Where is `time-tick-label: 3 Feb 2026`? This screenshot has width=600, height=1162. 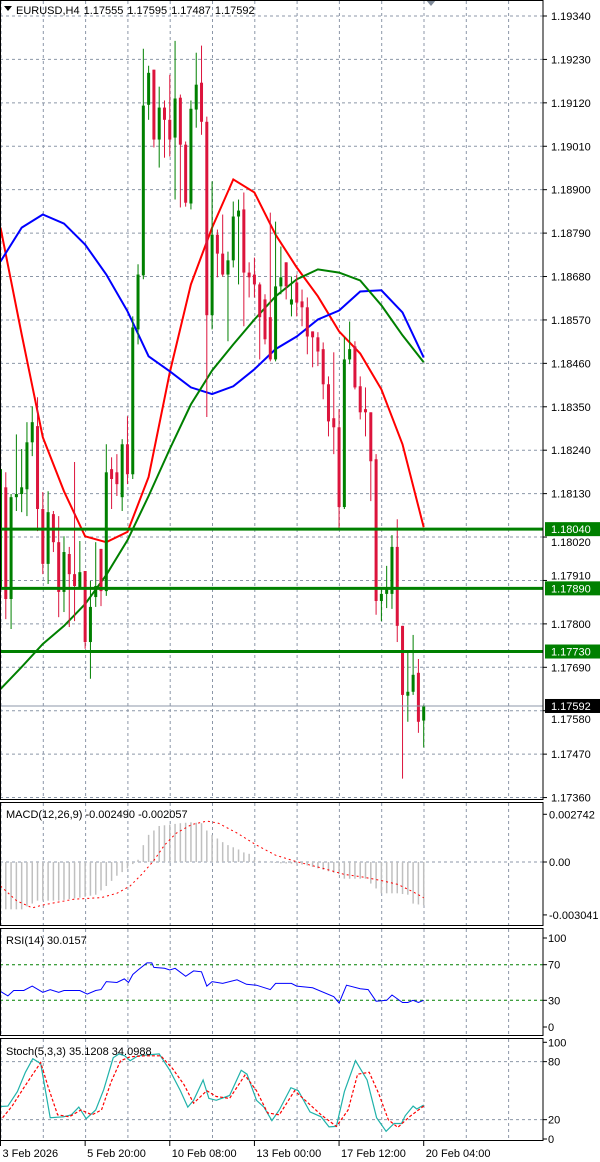 time-tick-label: 3 Feb 2026 is located at coordinates (31, 1154).